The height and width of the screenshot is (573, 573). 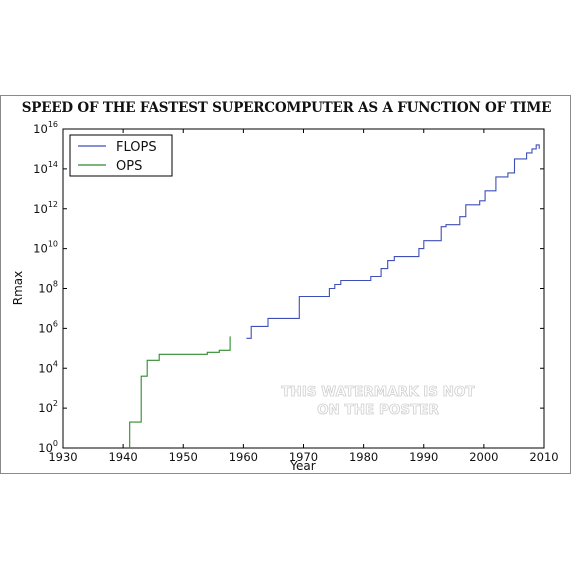 I want to click on x-tick-label: 1980, so click(x=363, y=457).